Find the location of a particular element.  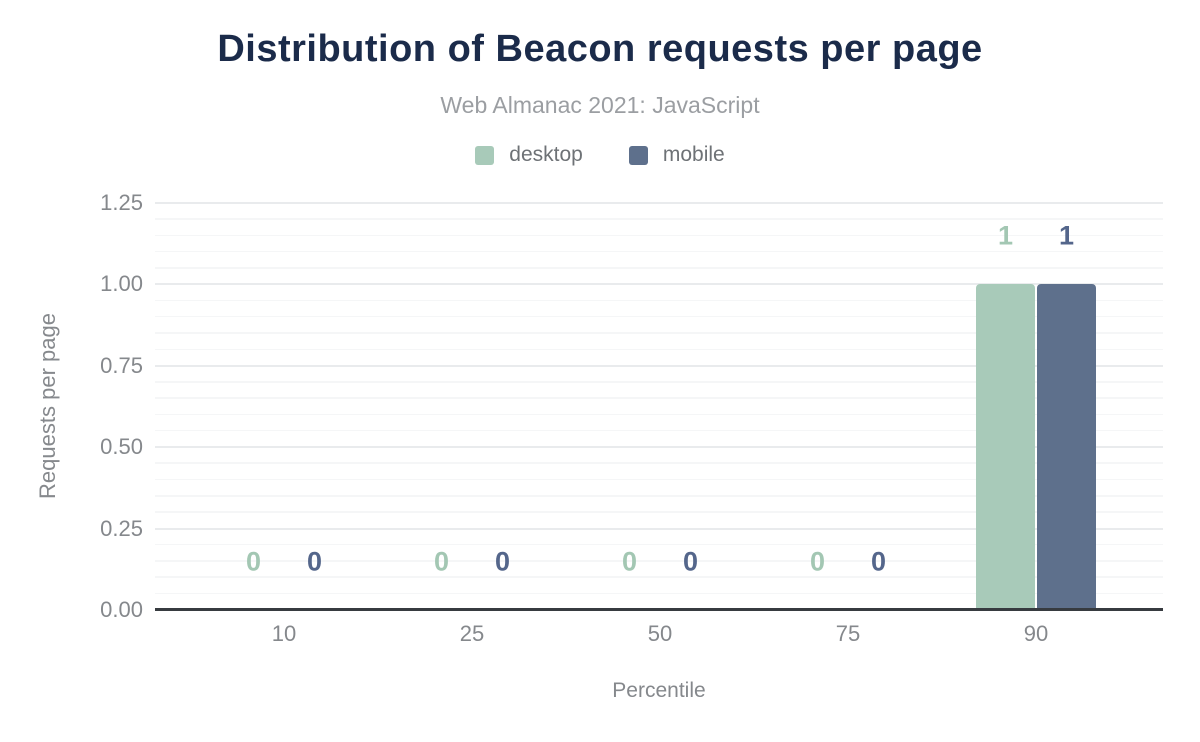

chart-subtitle: Web Almanac 2021: JavaScript is located at coordinates (600, 105).